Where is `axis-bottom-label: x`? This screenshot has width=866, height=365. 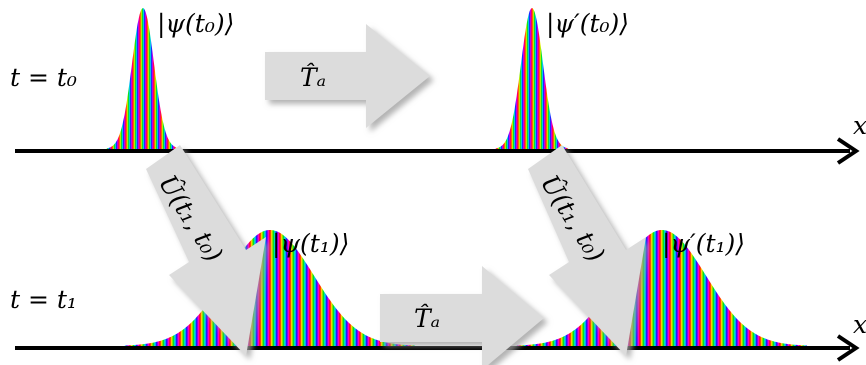
axis-bottom-label: x is located at coordinates (859, 324).